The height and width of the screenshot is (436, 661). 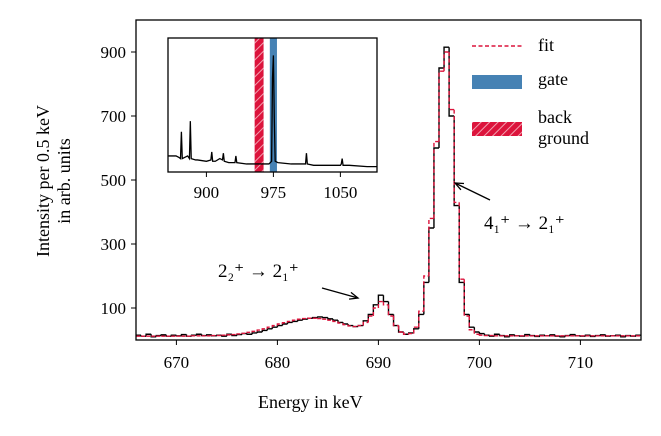 I want to click on arrow-head, so click(x=354, y=295).